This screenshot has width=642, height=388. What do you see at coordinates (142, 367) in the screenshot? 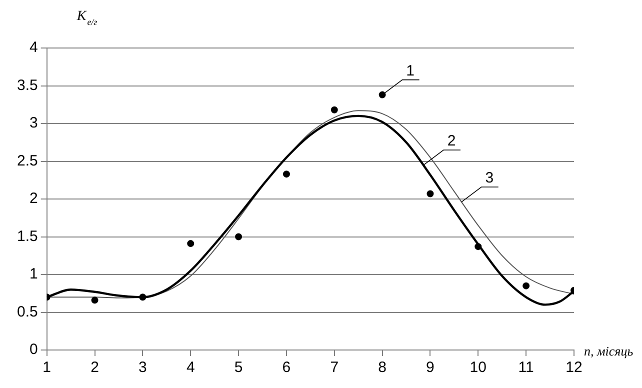
I see `x-tick-label: 3` at bounding box center [142, 367].